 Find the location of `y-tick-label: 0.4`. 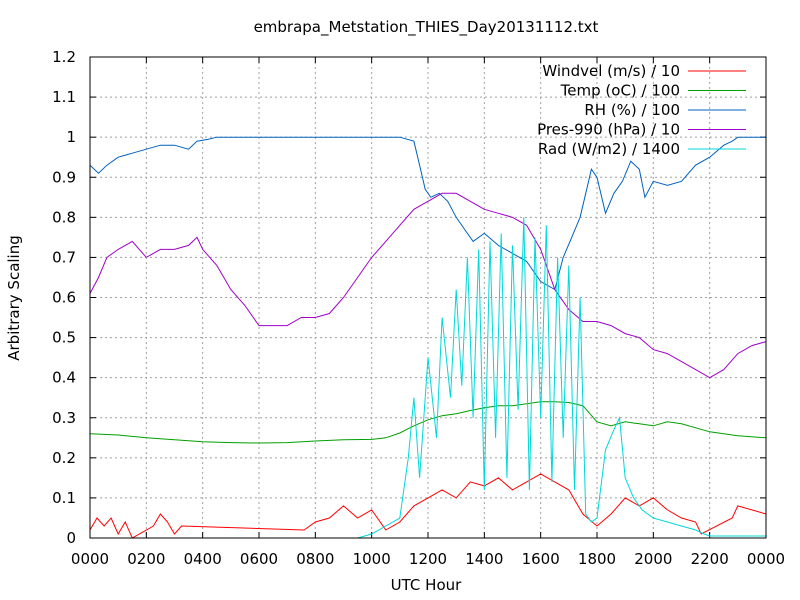

y-tick-label: 0.4 is located at coordinates (64, 378).